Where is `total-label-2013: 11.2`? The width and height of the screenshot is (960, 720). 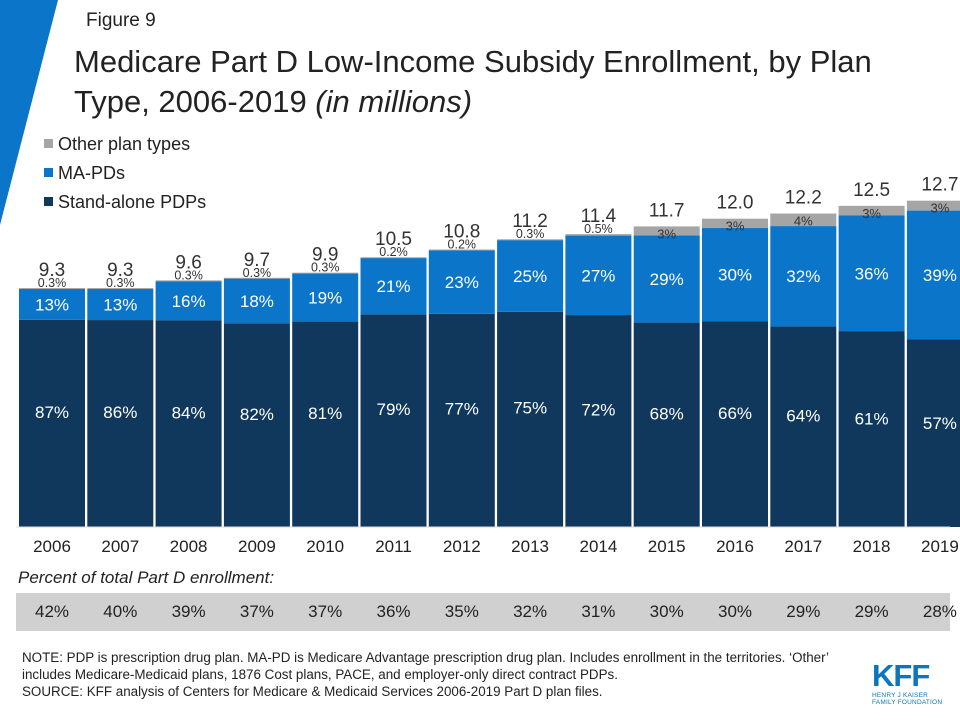 total-label-2013: 11.2 is located at coordinates (530, 221).